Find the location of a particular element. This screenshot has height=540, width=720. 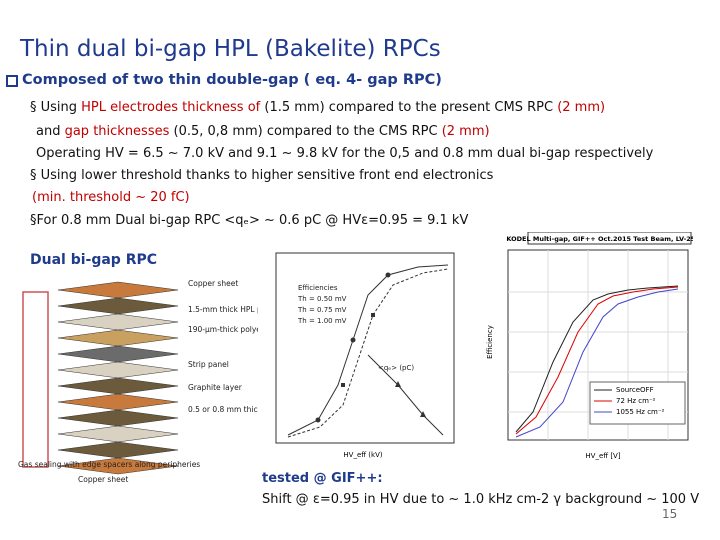

text-run: HPL electrodes thickness of is located at coordinates (171, 107).